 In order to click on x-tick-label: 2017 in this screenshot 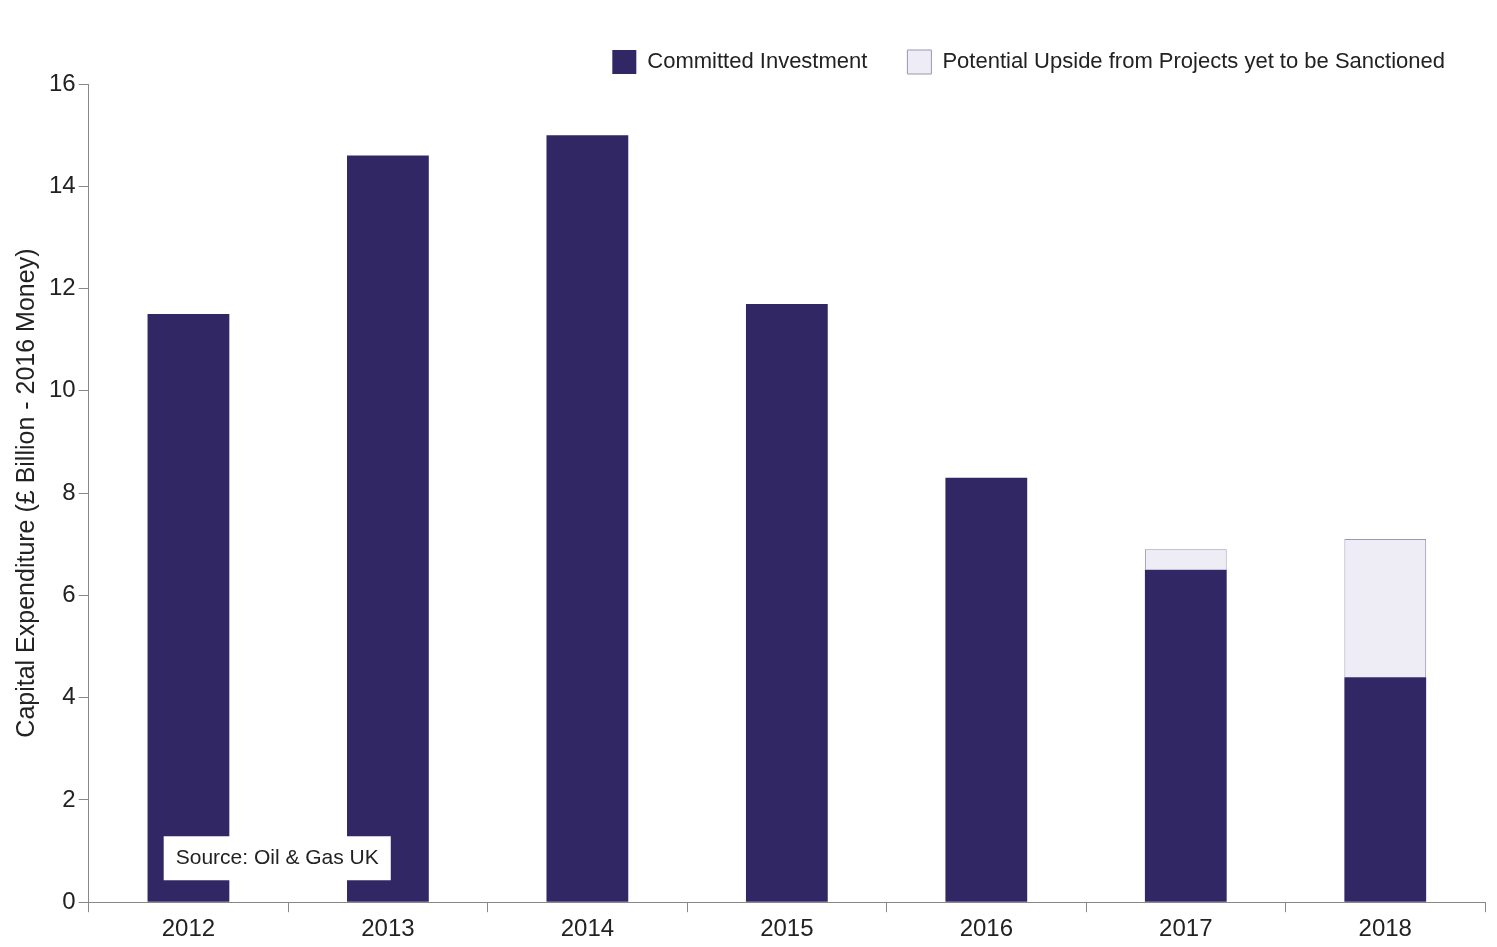, I will do `click(1186, 928)`.